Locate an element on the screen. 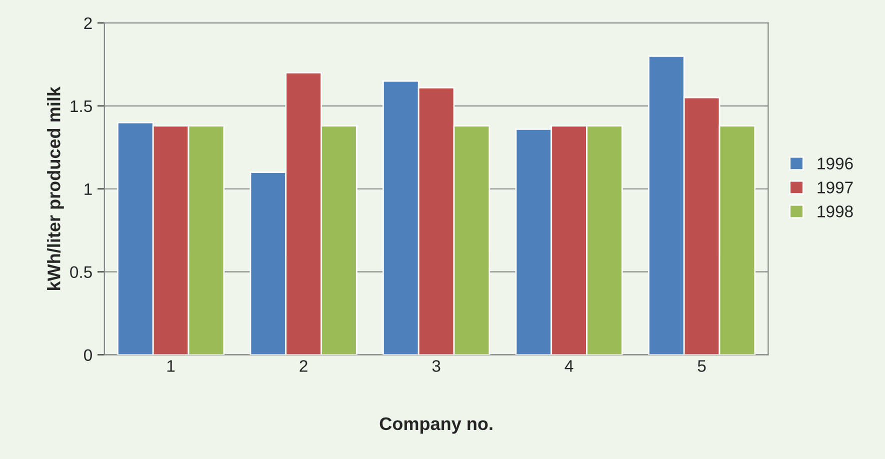 This screenshot has width=885, height=459. legend-label: 1997 is located at coordinates (835, 188).